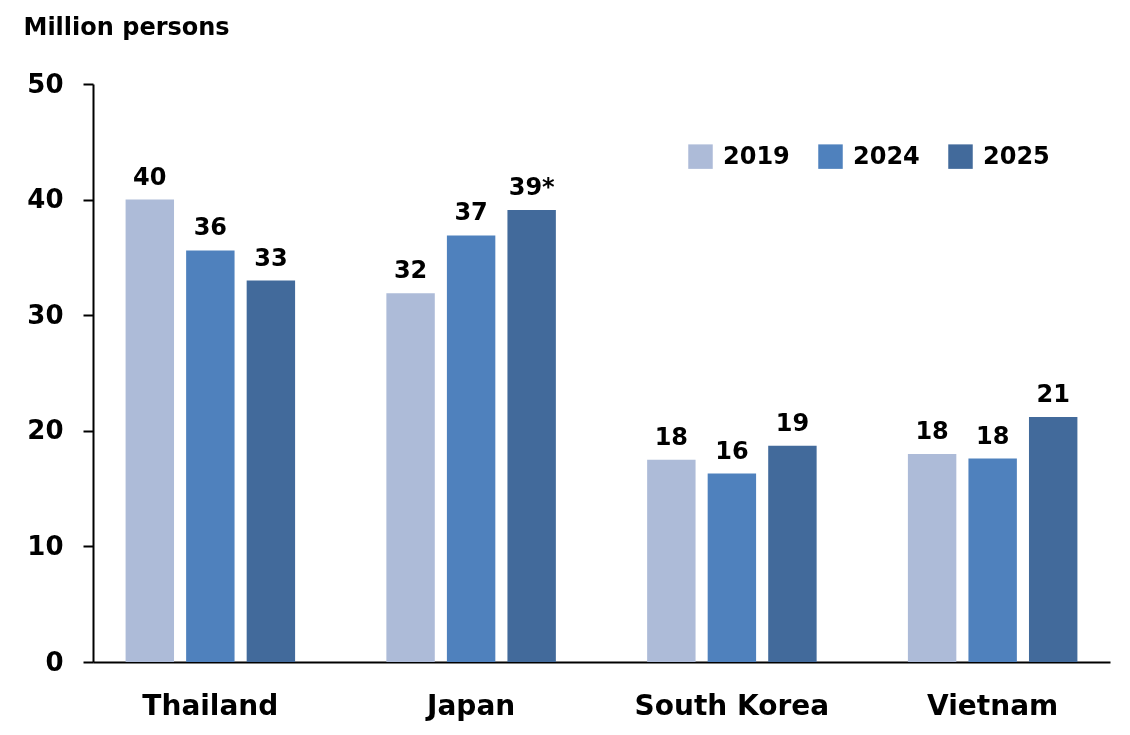  Describe the element at coordinates (45, 314) in the screenshot. I see `y-tick-label: 30` at that location.